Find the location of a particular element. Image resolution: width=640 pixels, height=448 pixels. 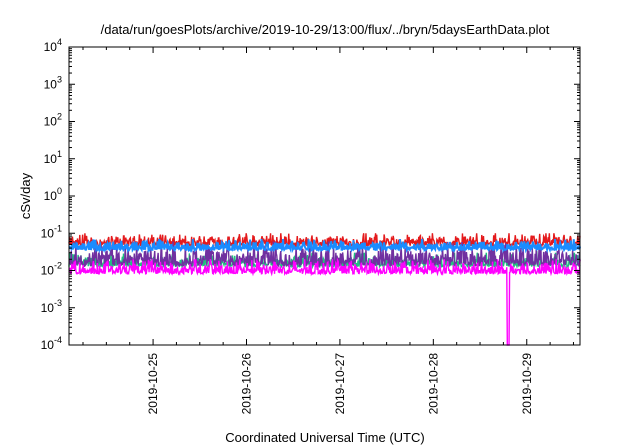

x-tick-label: 2019-10-26 is located at coordinates (246, 384).